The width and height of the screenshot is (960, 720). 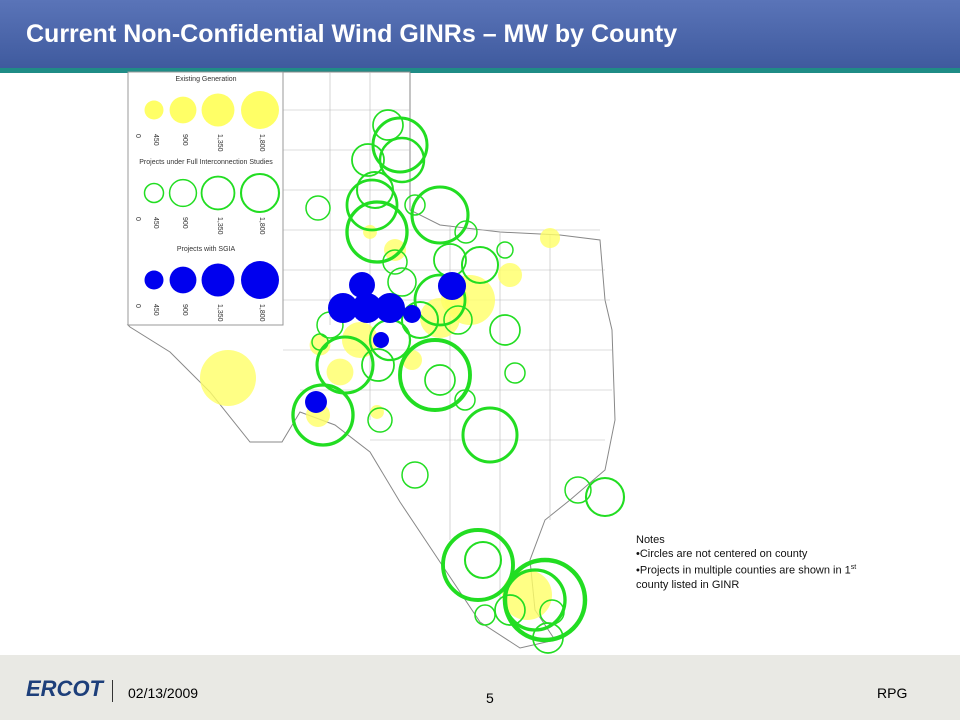 What do you see at coordinates (480, 687) in the screenshot?
I see `footer` at bounding box center [480, 687].